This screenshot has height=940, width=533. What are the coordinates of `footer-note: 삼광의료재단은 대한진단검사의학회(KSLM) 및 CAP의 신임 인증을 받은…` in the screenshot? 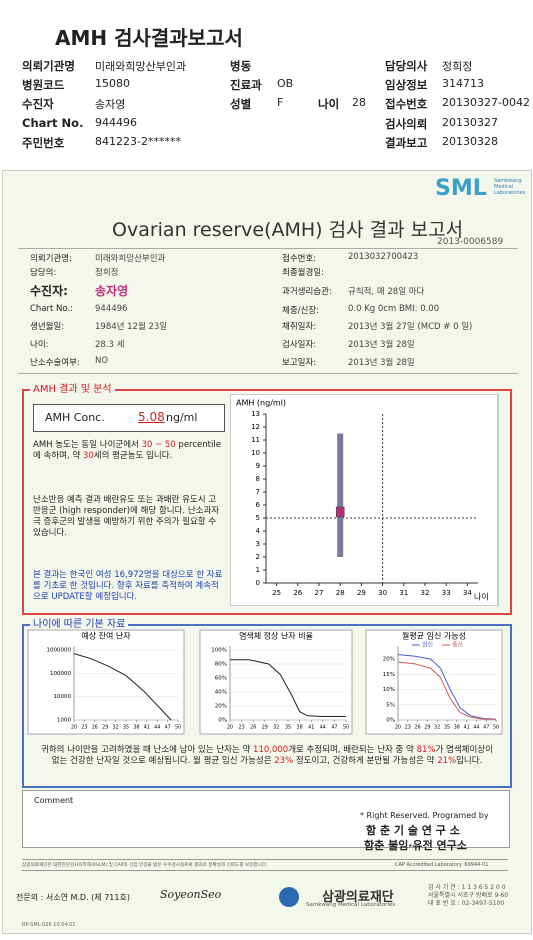 It's located at (145, 865).